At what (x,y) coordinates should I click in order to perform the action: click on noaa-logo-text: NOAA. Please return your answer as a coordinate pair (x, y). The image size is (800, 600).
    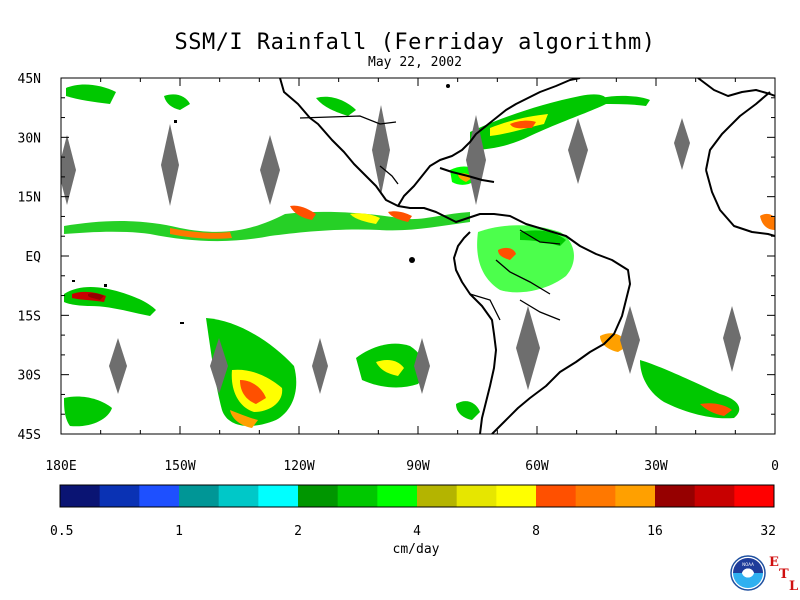
    Looking at the image, I should click on (748, 564).